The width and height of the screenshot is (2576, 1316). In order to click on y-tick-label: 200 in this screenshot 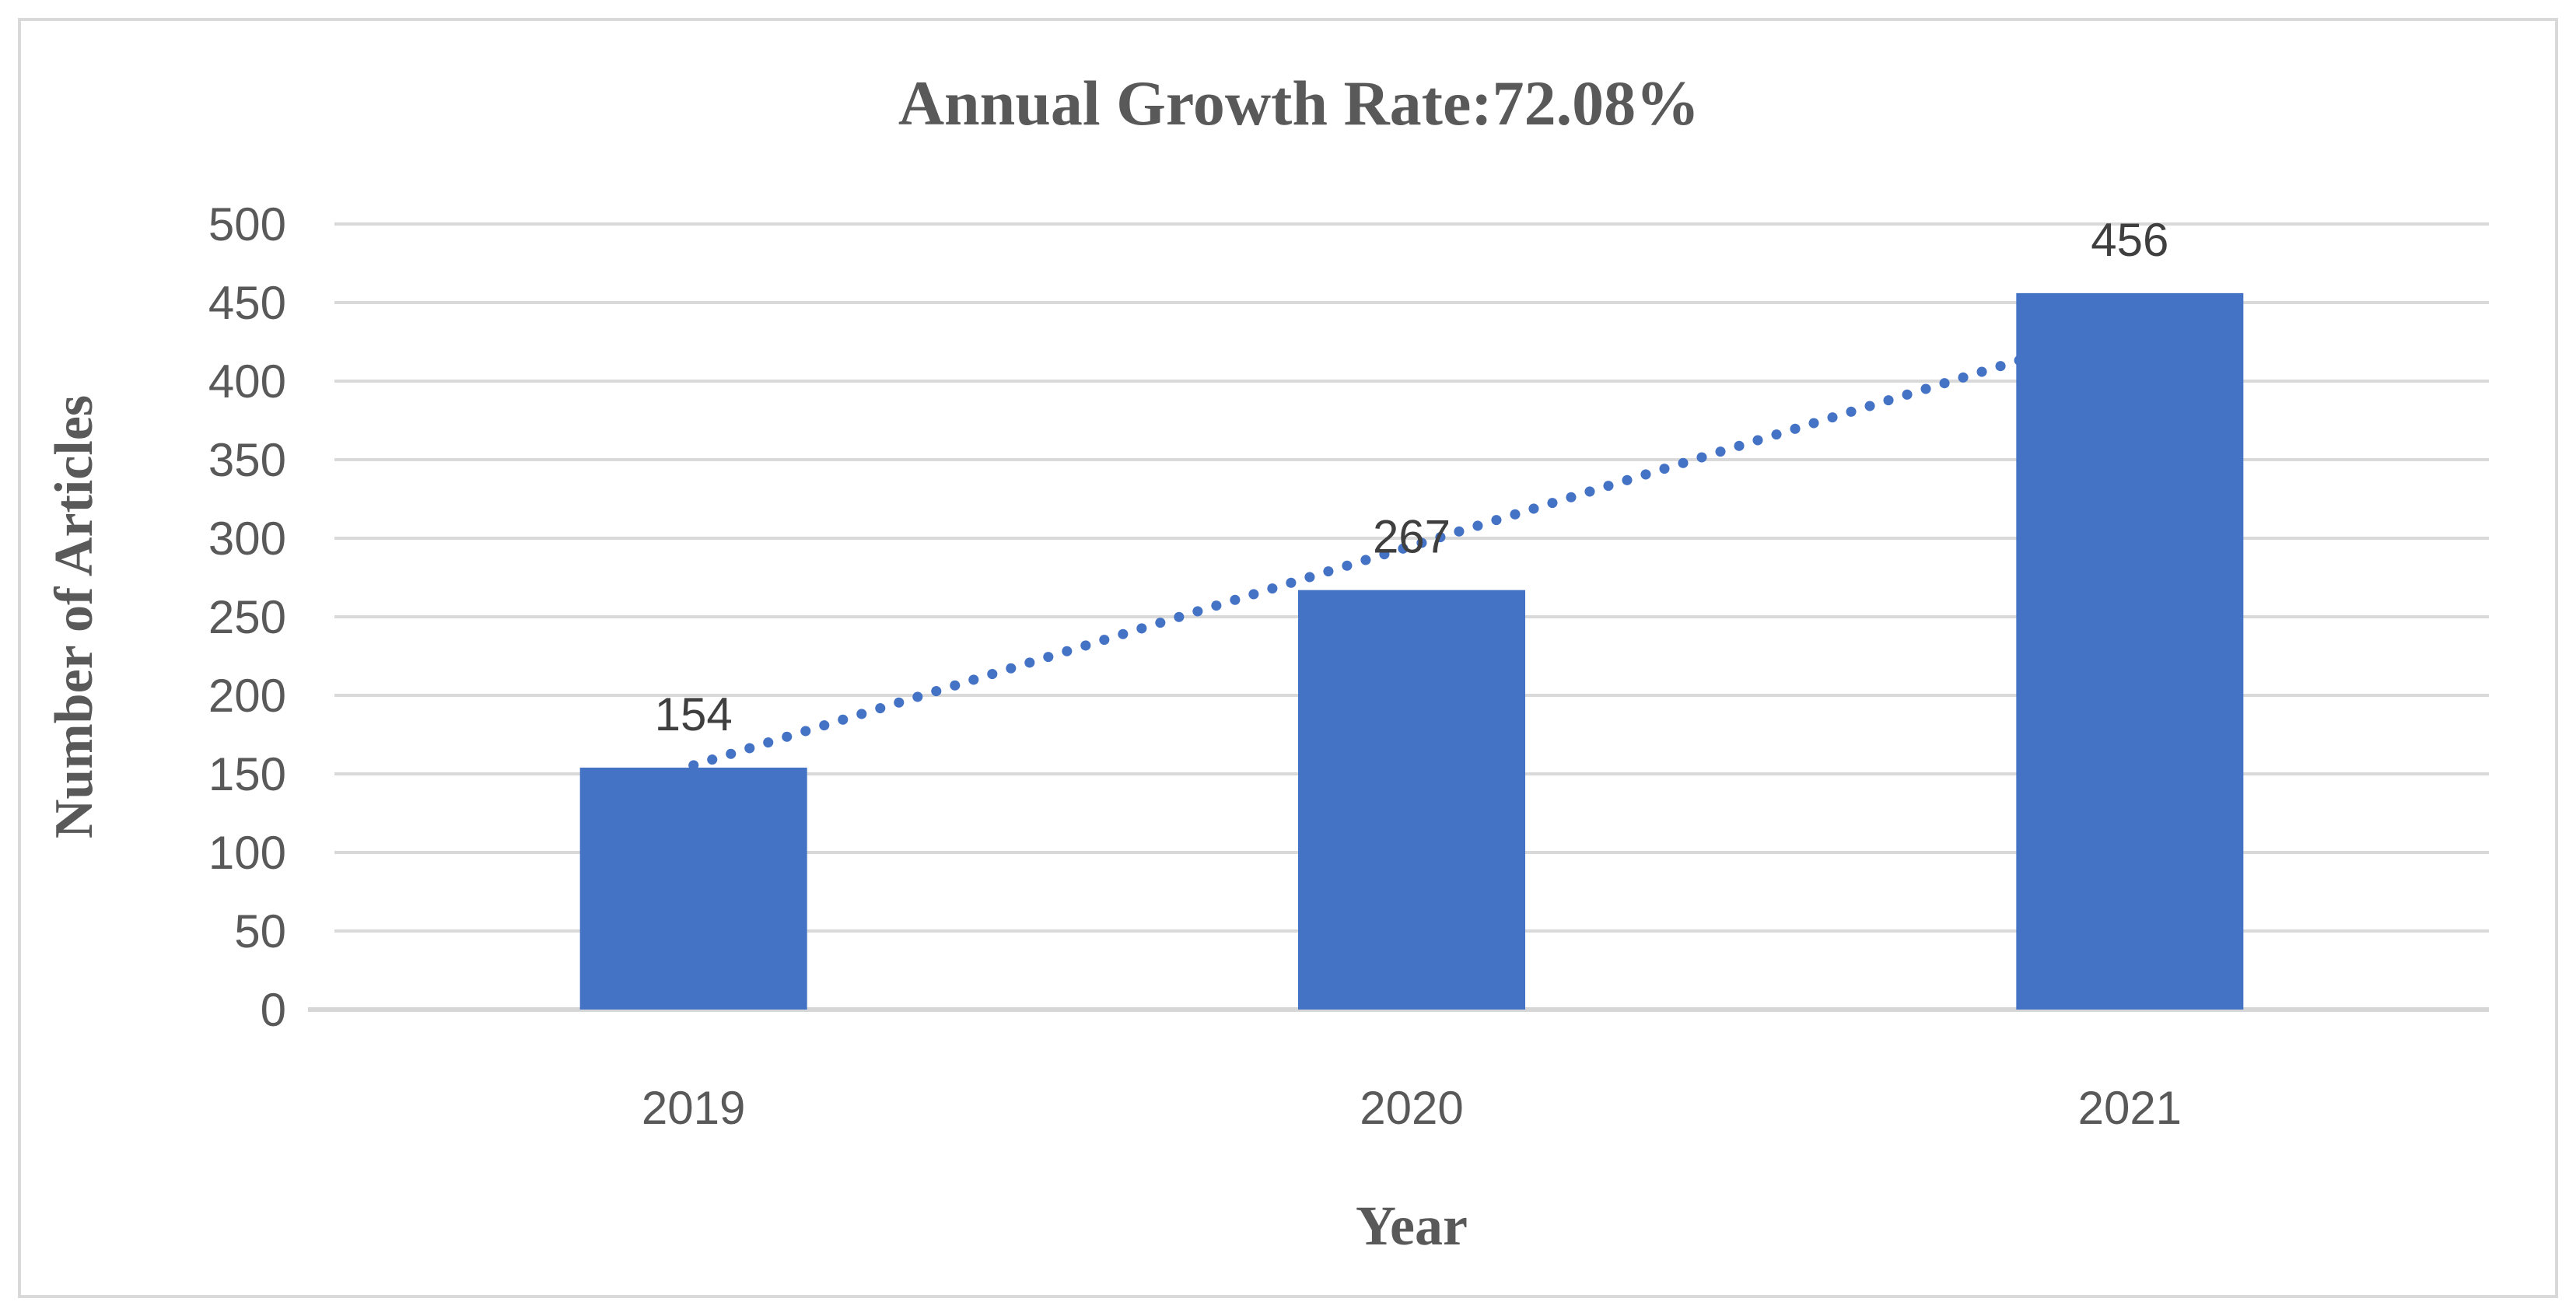, I will do `click(247, 696)`.